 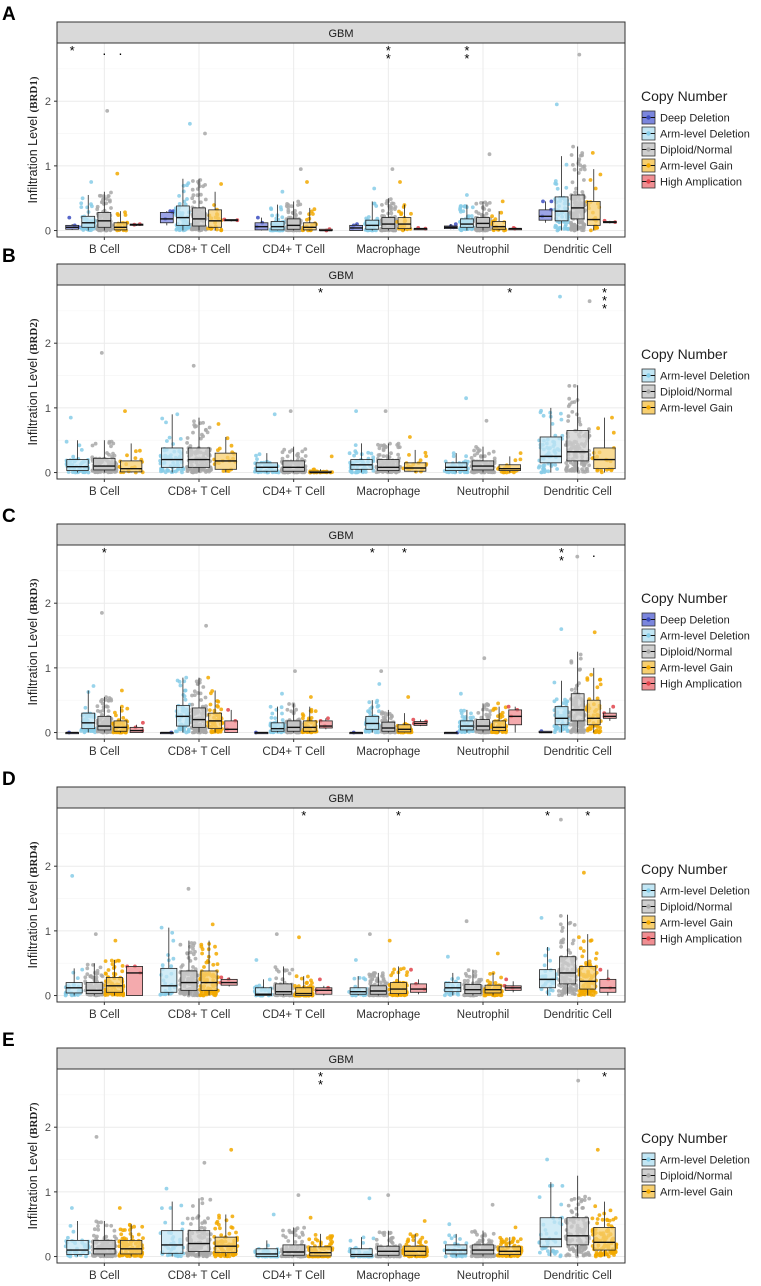 I want to click on legend-item-arm-level-gain: Arm-level Gain, so click(x=687, y=407).